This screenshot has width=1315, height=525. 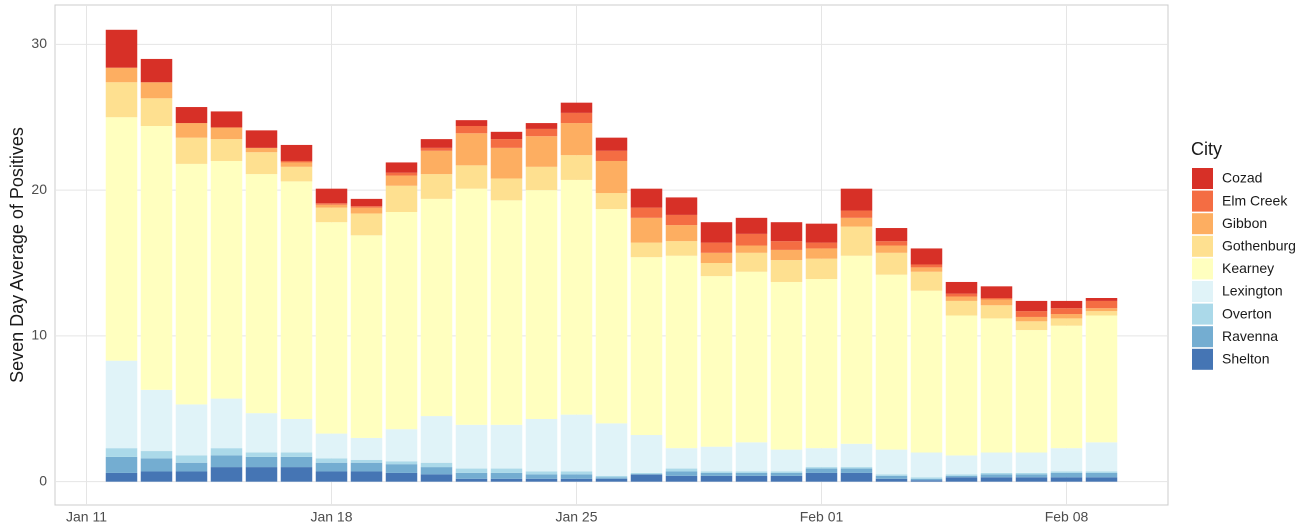 What do you see at coordinates (1242, 178) in the screenshot?
I see `legend-label: Cozad` at bounding box center [1242, 178].